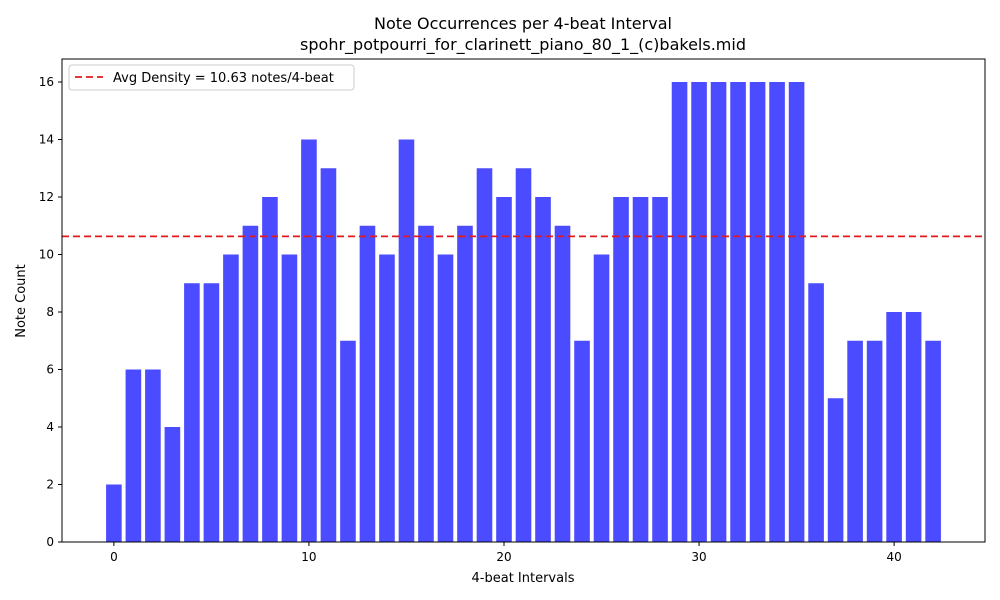 This screenshot has width=1000, height=600. I want to click on y-tick-label: 14, so click(46, 140).